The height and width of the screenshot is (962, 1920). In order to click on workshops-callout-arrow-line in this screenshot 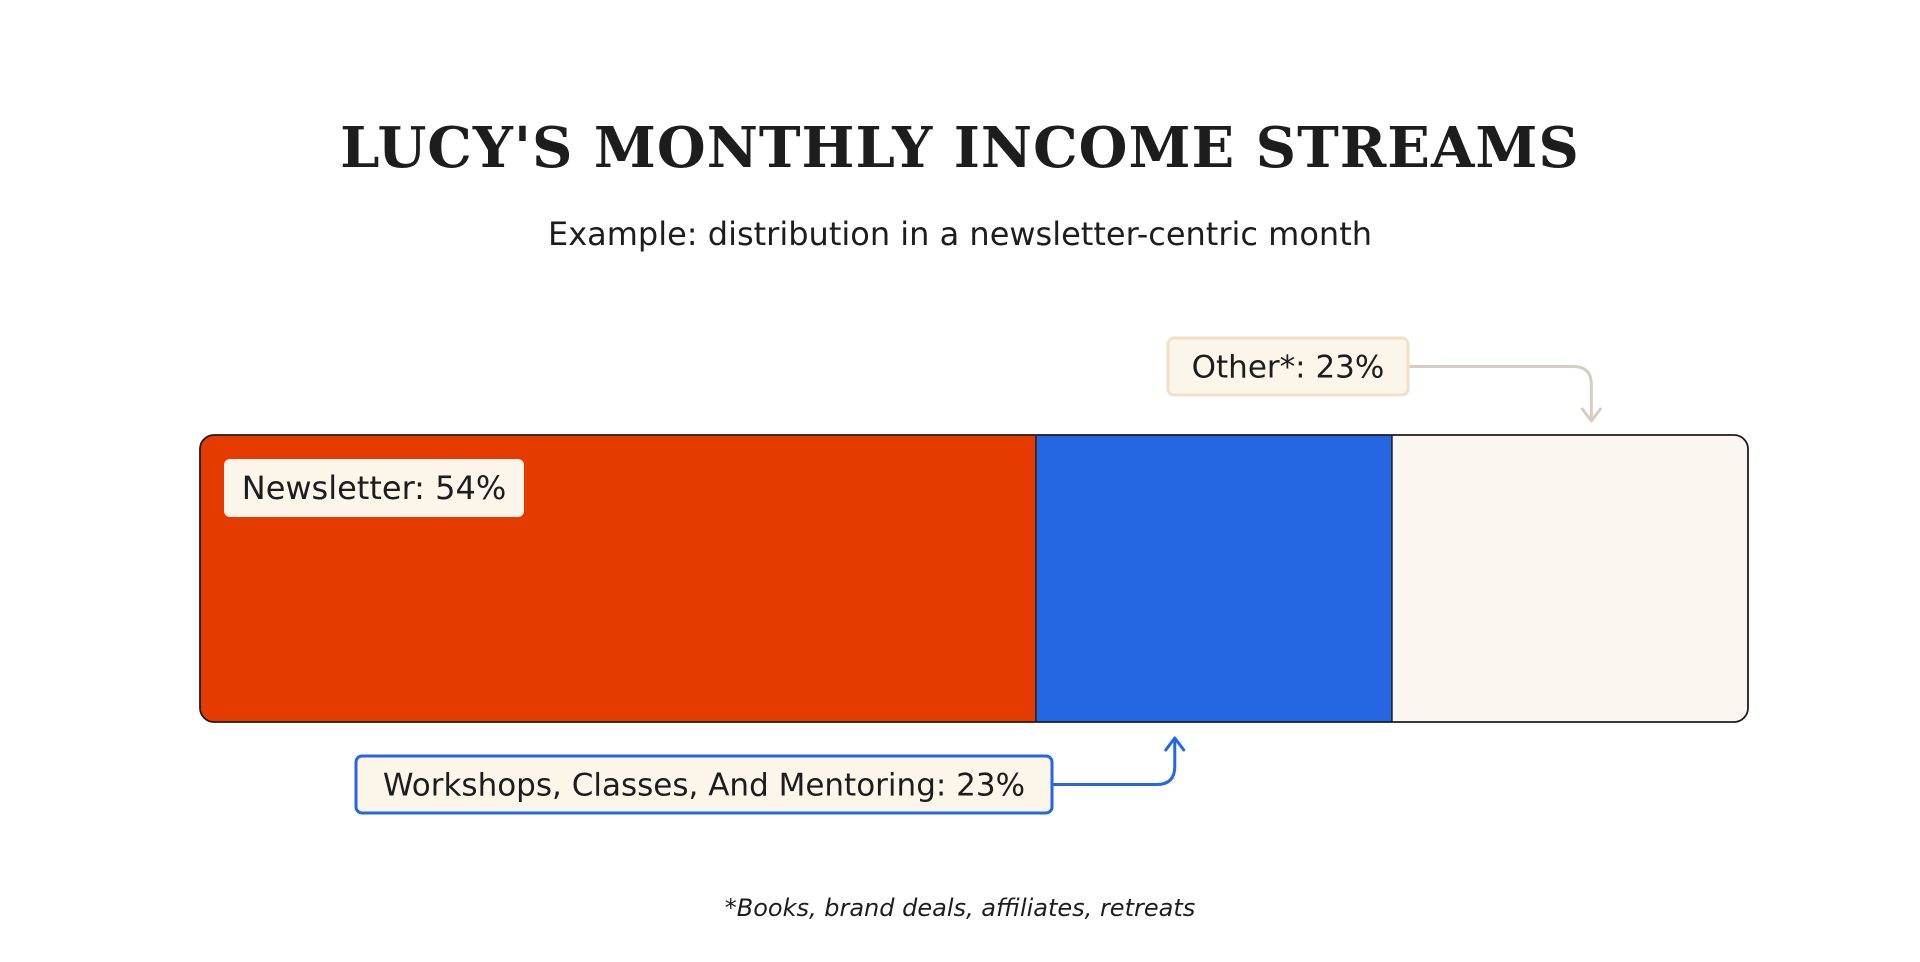, I will do `click(1114, 763)`.